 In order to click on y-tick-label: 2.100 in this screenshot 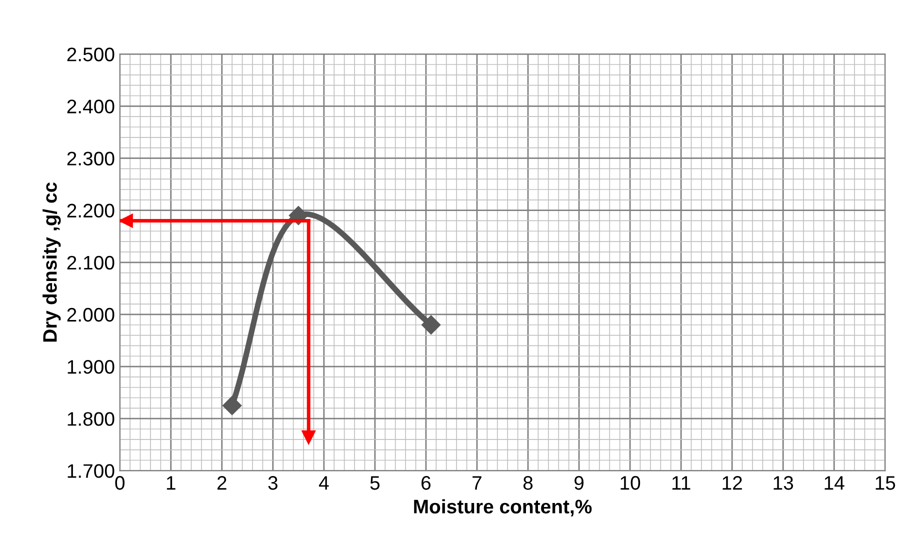, I will do `click(90, 263)`.